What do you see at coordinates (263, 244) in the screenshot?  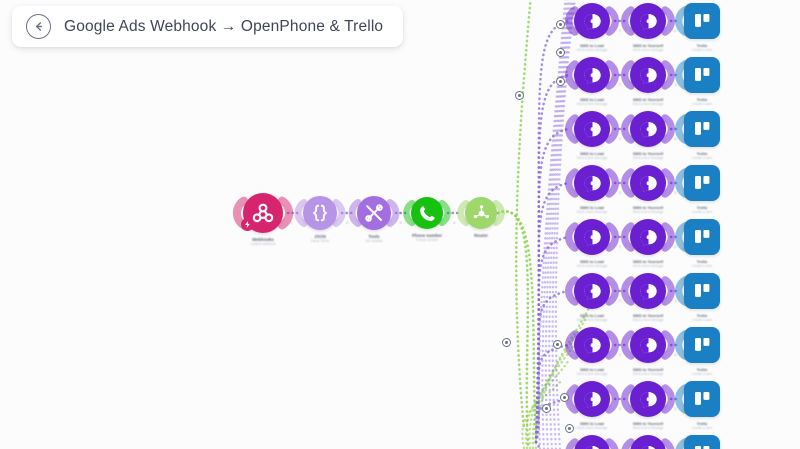 I see `webhooks-node-sublabel: Custom webhook` at bounding box center [263, 244].